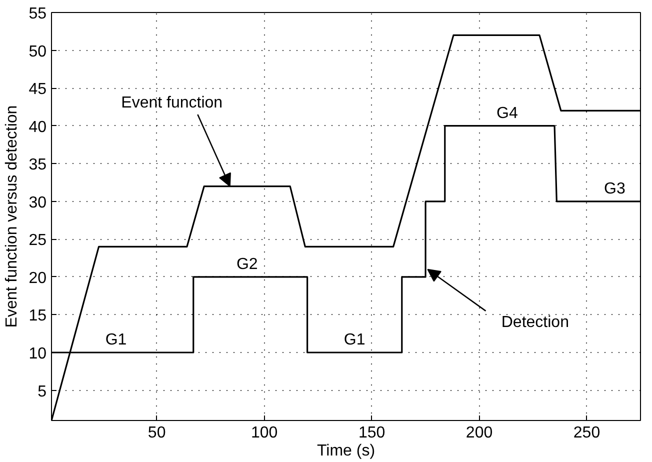  What do you see at coordinates (37, 89) in the screenshot?
I see `y-tick-label: 45` at bounding box center [37, 89].